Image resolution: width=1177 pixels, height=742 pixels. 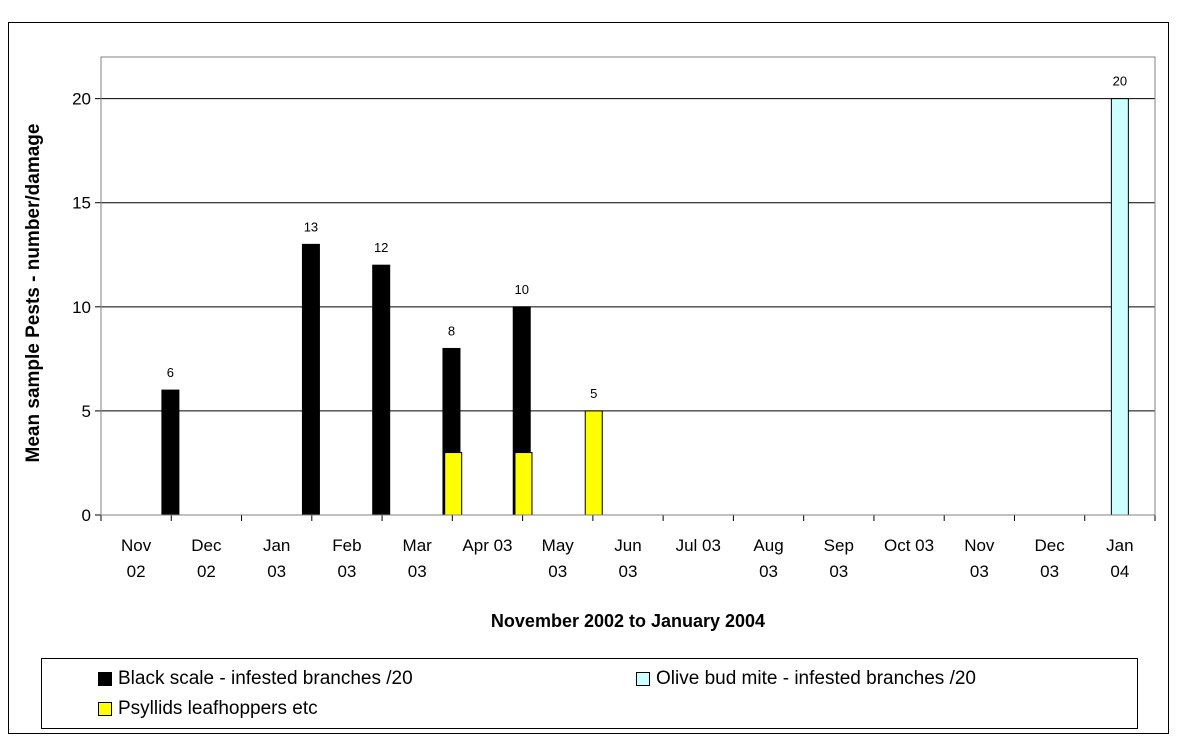 I want to click on y-axis-title: Mean sample Pests - number/damage, so click(x=33, y=293).